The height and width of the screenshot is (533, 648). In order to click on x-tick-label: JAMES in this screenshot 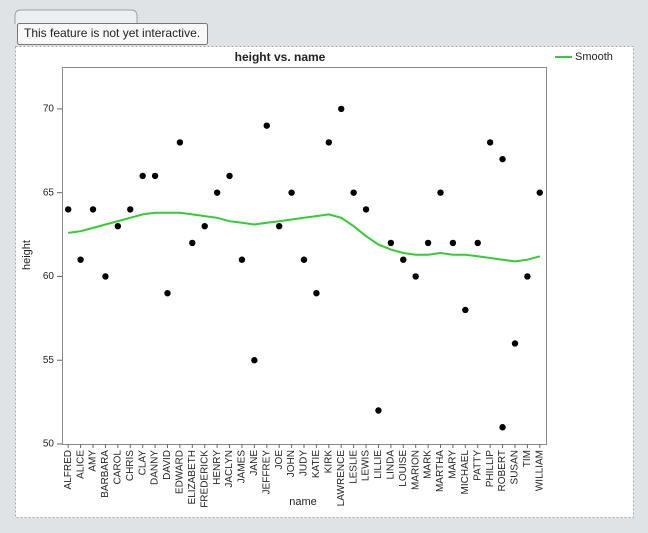, I will do `click(242, 467)`.